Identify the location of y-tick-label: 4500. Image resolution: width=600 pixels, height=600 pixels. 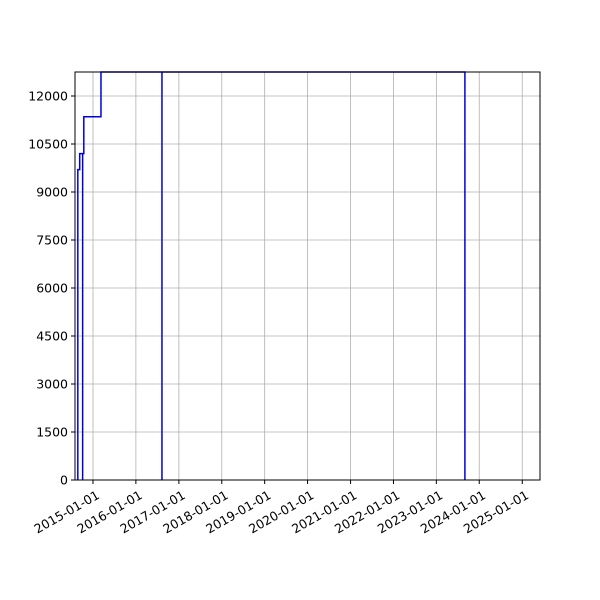
(52, 336).